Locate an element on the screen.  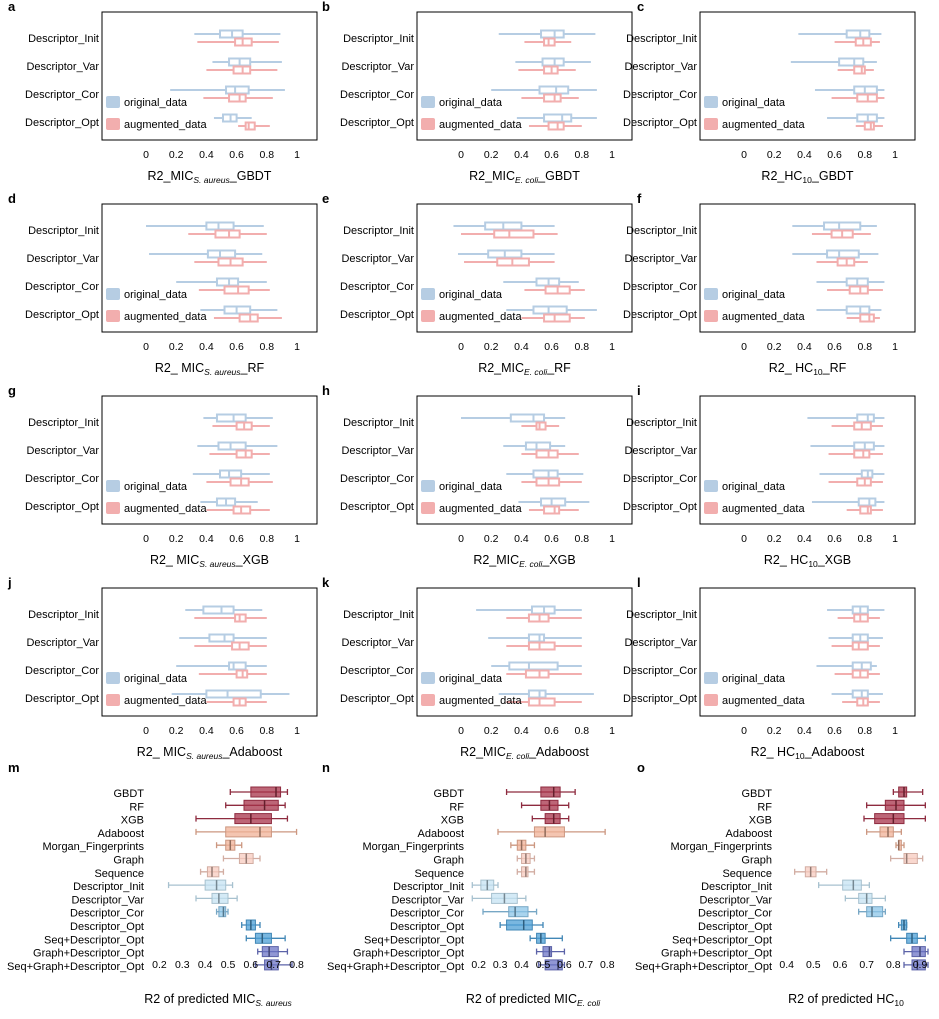
panel-label: d is located at coordinates (12, 198).